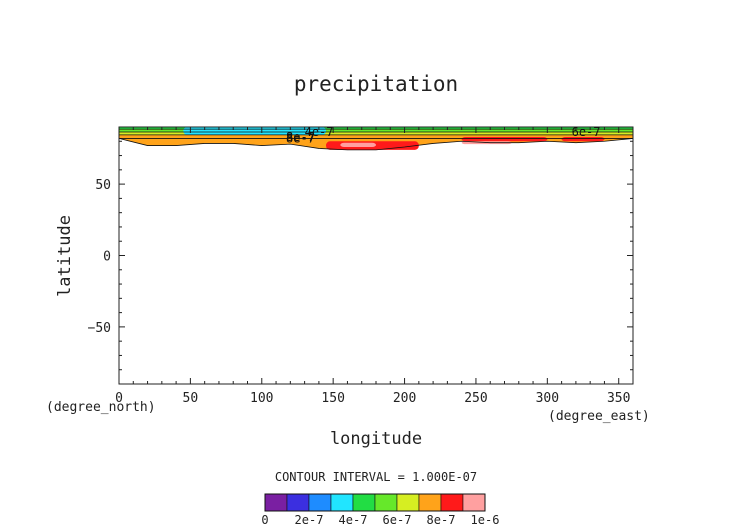 The image size is (752, 532). Describe the element at coordinates (586, 132) in the screenshot. I see `contour-label: 6e-7` at that location.